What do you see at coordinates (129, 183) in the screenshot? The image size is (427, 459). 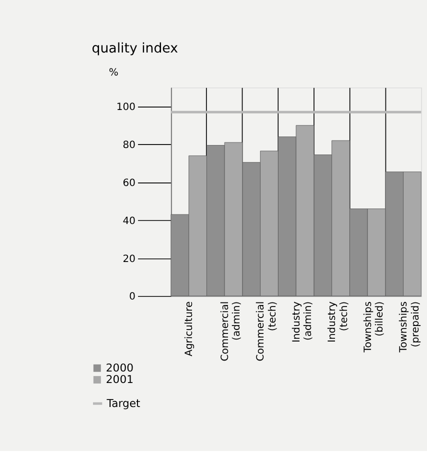 I see `y-tick-label: 60` at bounding box center [129, 183].